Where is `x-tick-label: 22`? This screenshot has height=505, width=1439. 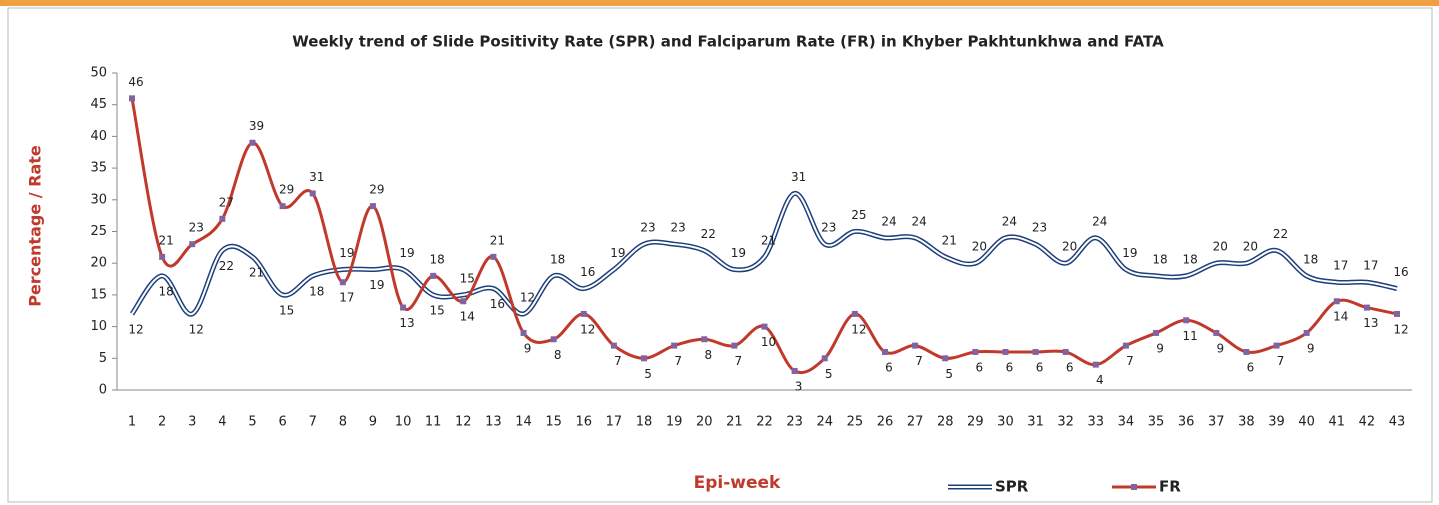 x-tick-label: 22 is located at coordinates (764, 422).